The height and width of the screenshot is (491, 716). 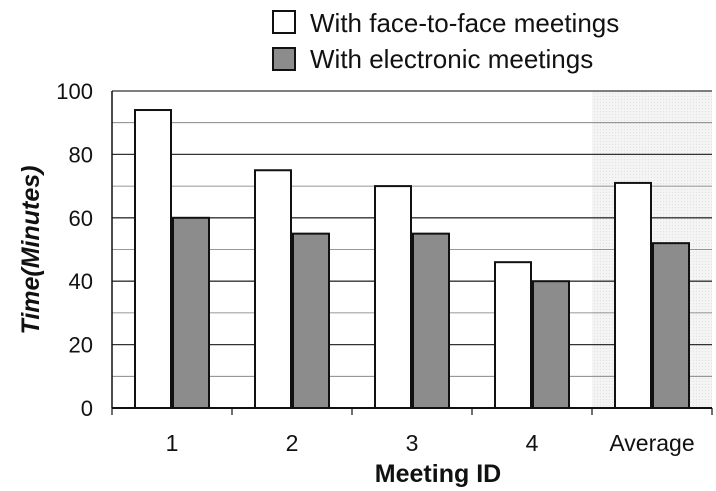 I want to click on x-axis-title: Meeting ID, so click(x=438, y=474).